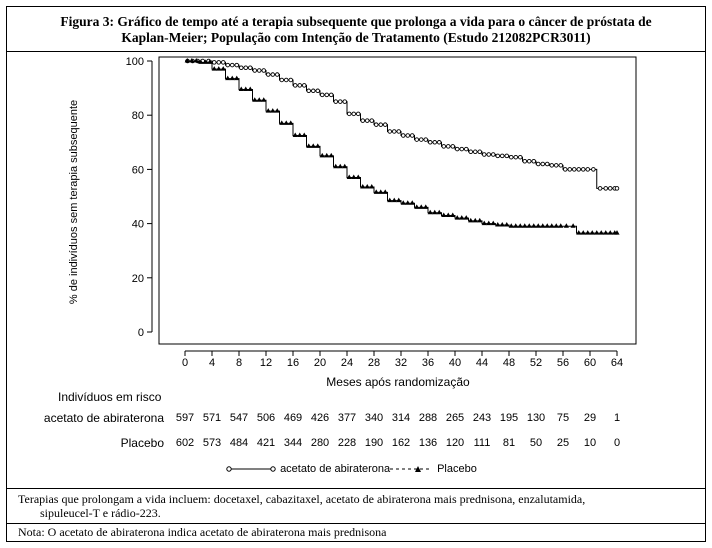  I want to click on x-tick-label: 44, so click(482, 363).